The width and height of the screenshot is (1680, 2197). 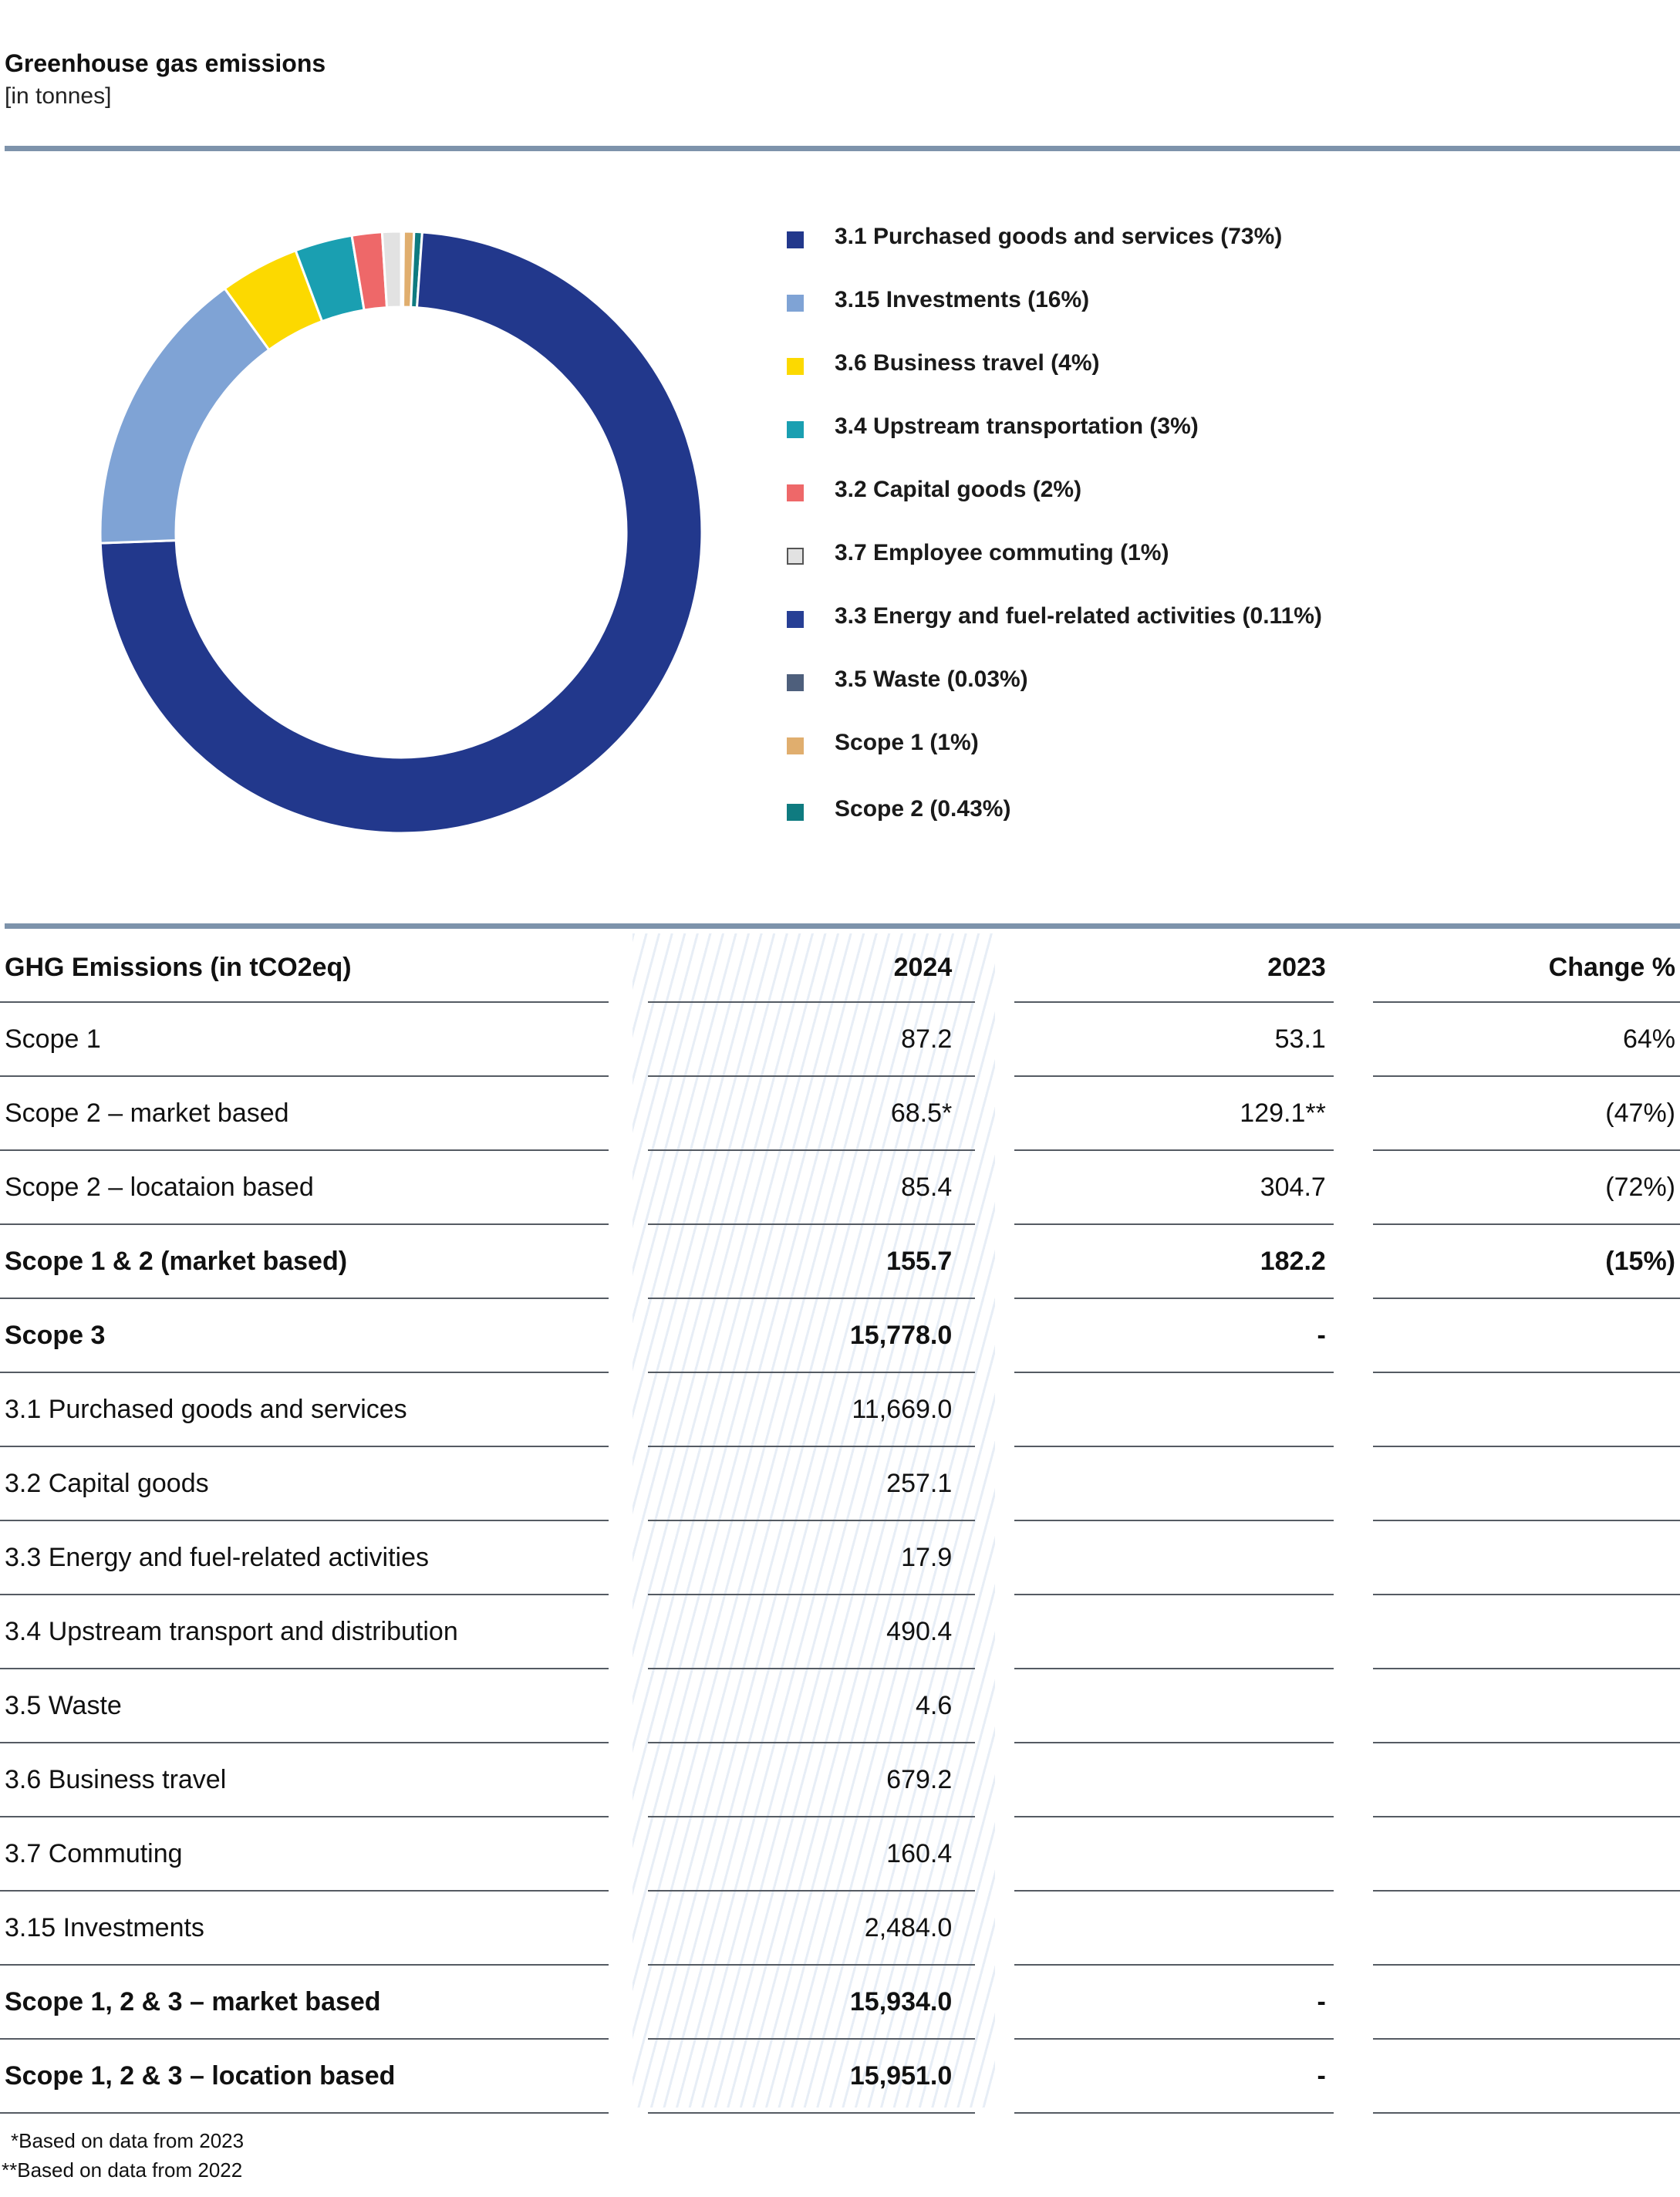 I want to click on table-row: Scope 1, 2 & 3 – market based 15,934.0-, so click(x=840, y=2003).